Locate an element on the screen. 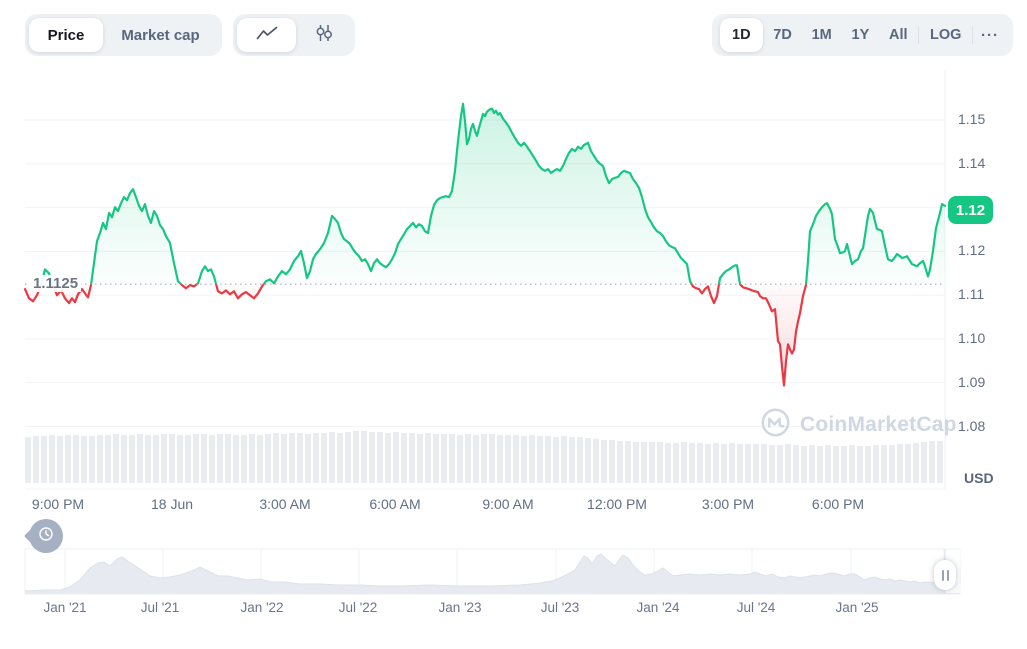 This screenshot has width=1027, height=649. x-axis-tick: 3:00 AM is located at coordinates (285, 504).